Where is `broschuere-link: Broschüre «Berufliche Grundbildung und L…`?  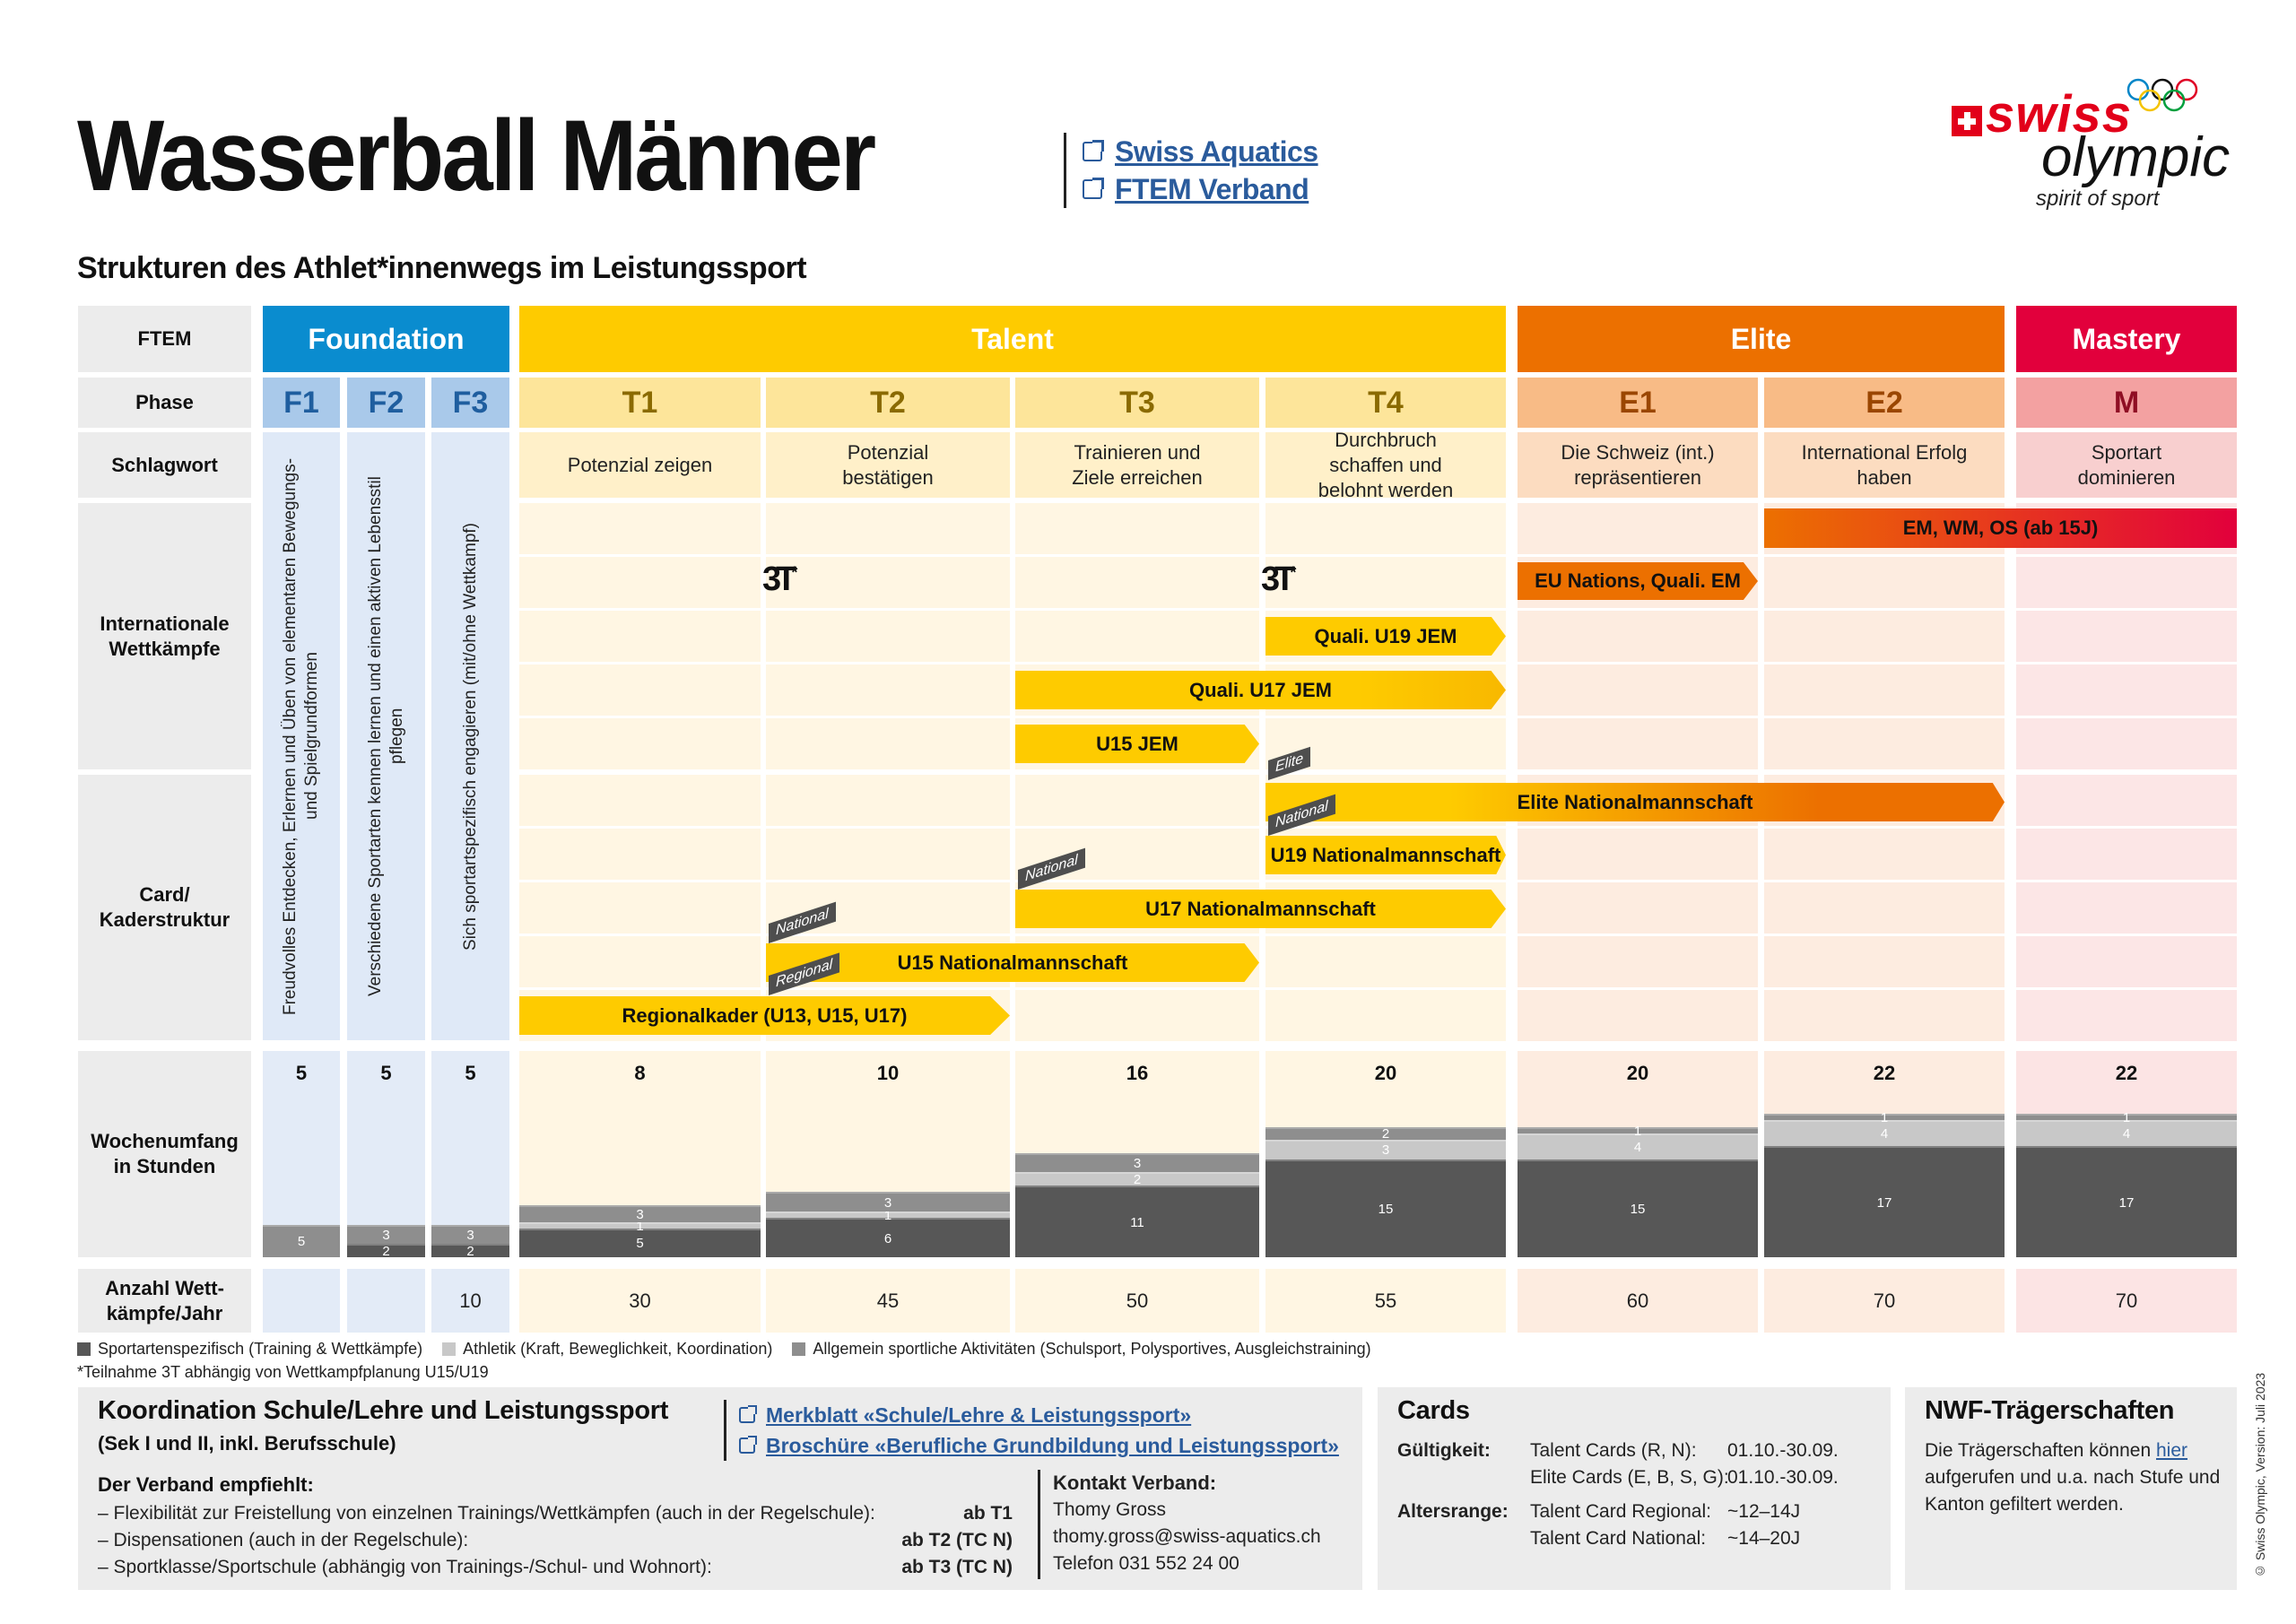
broschuere-link: Broschüre «Berufliche Grundbildung und L… is located at coordinates (1039, 1445).